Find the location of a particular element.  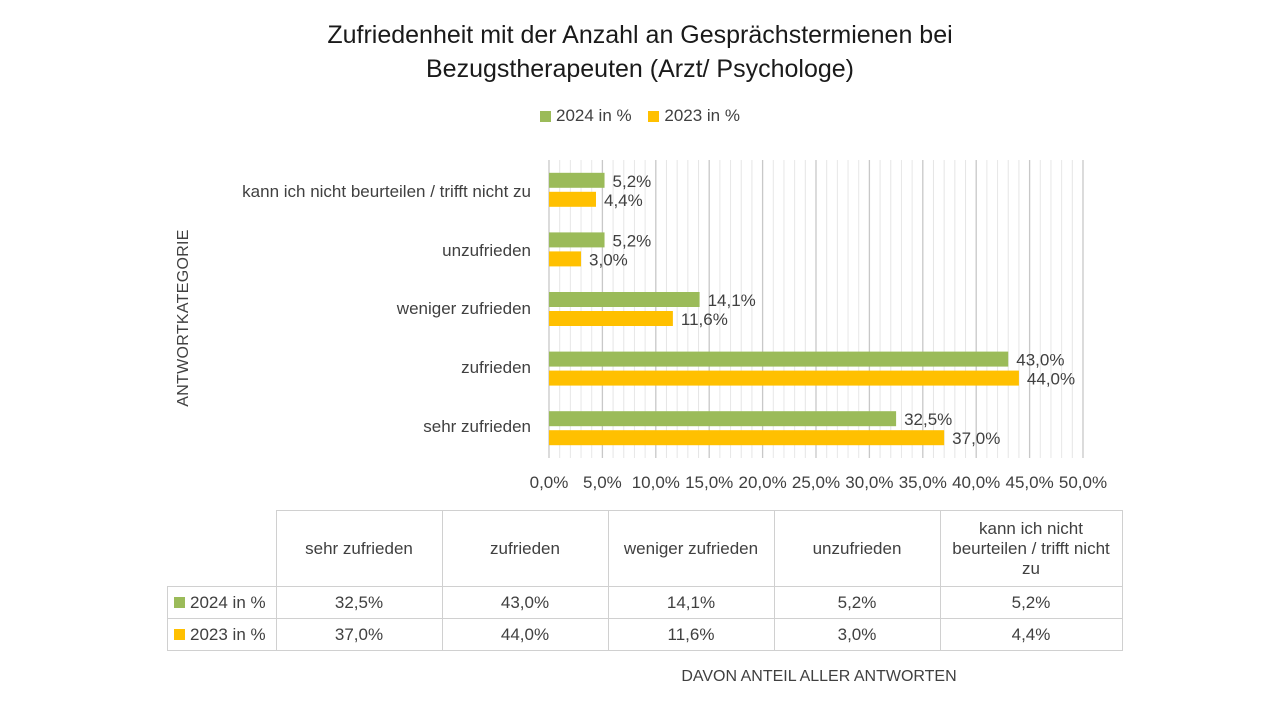

table-row-2024: 2024 in % 32,5% 43,0% 14,1% 5,2% 5,2% is located at coordinates (645, 602).